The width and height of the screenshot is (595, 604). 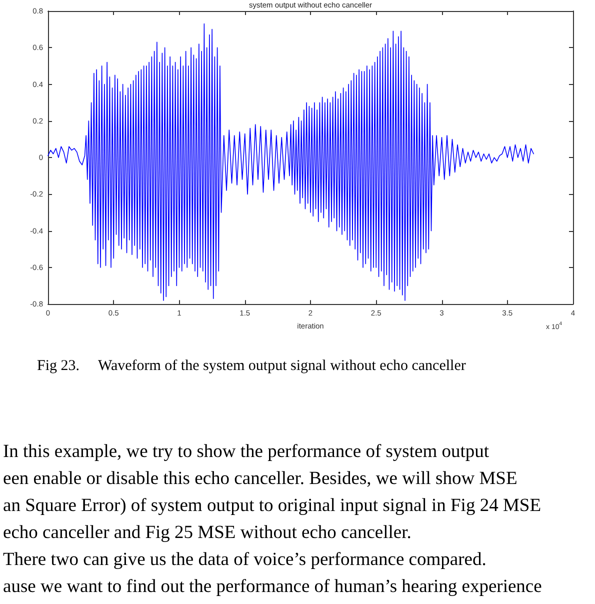 I want to click on text: an Square Error) of system output to original input signal in Fig 24 MSE, so click(x=272, y=506).